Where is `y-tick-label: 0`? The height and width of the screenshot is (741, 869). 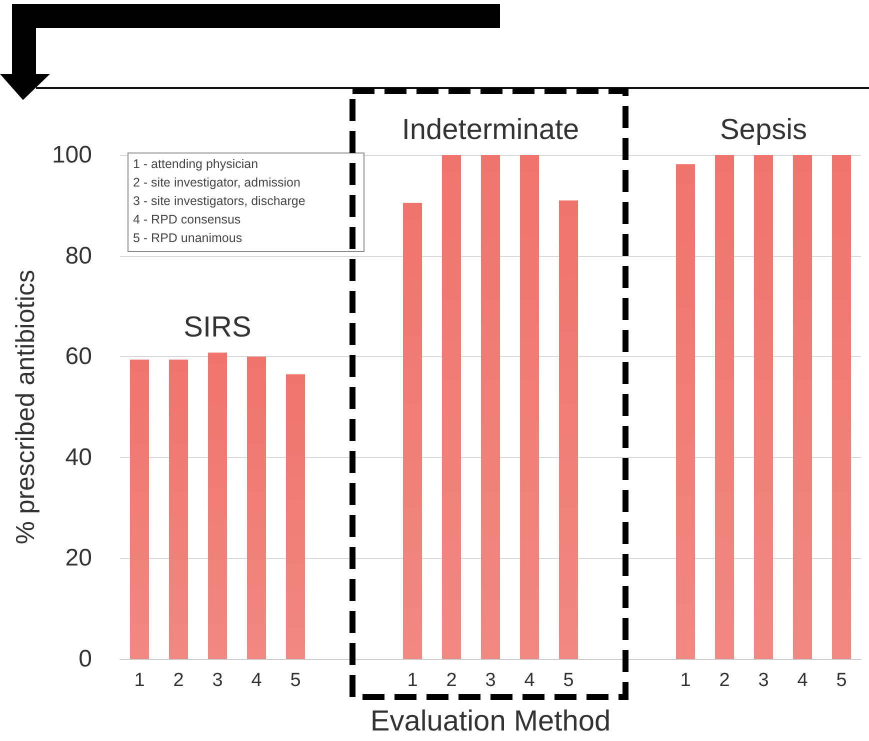
y-tick-label: 0 is located at coordinates (85, 659).